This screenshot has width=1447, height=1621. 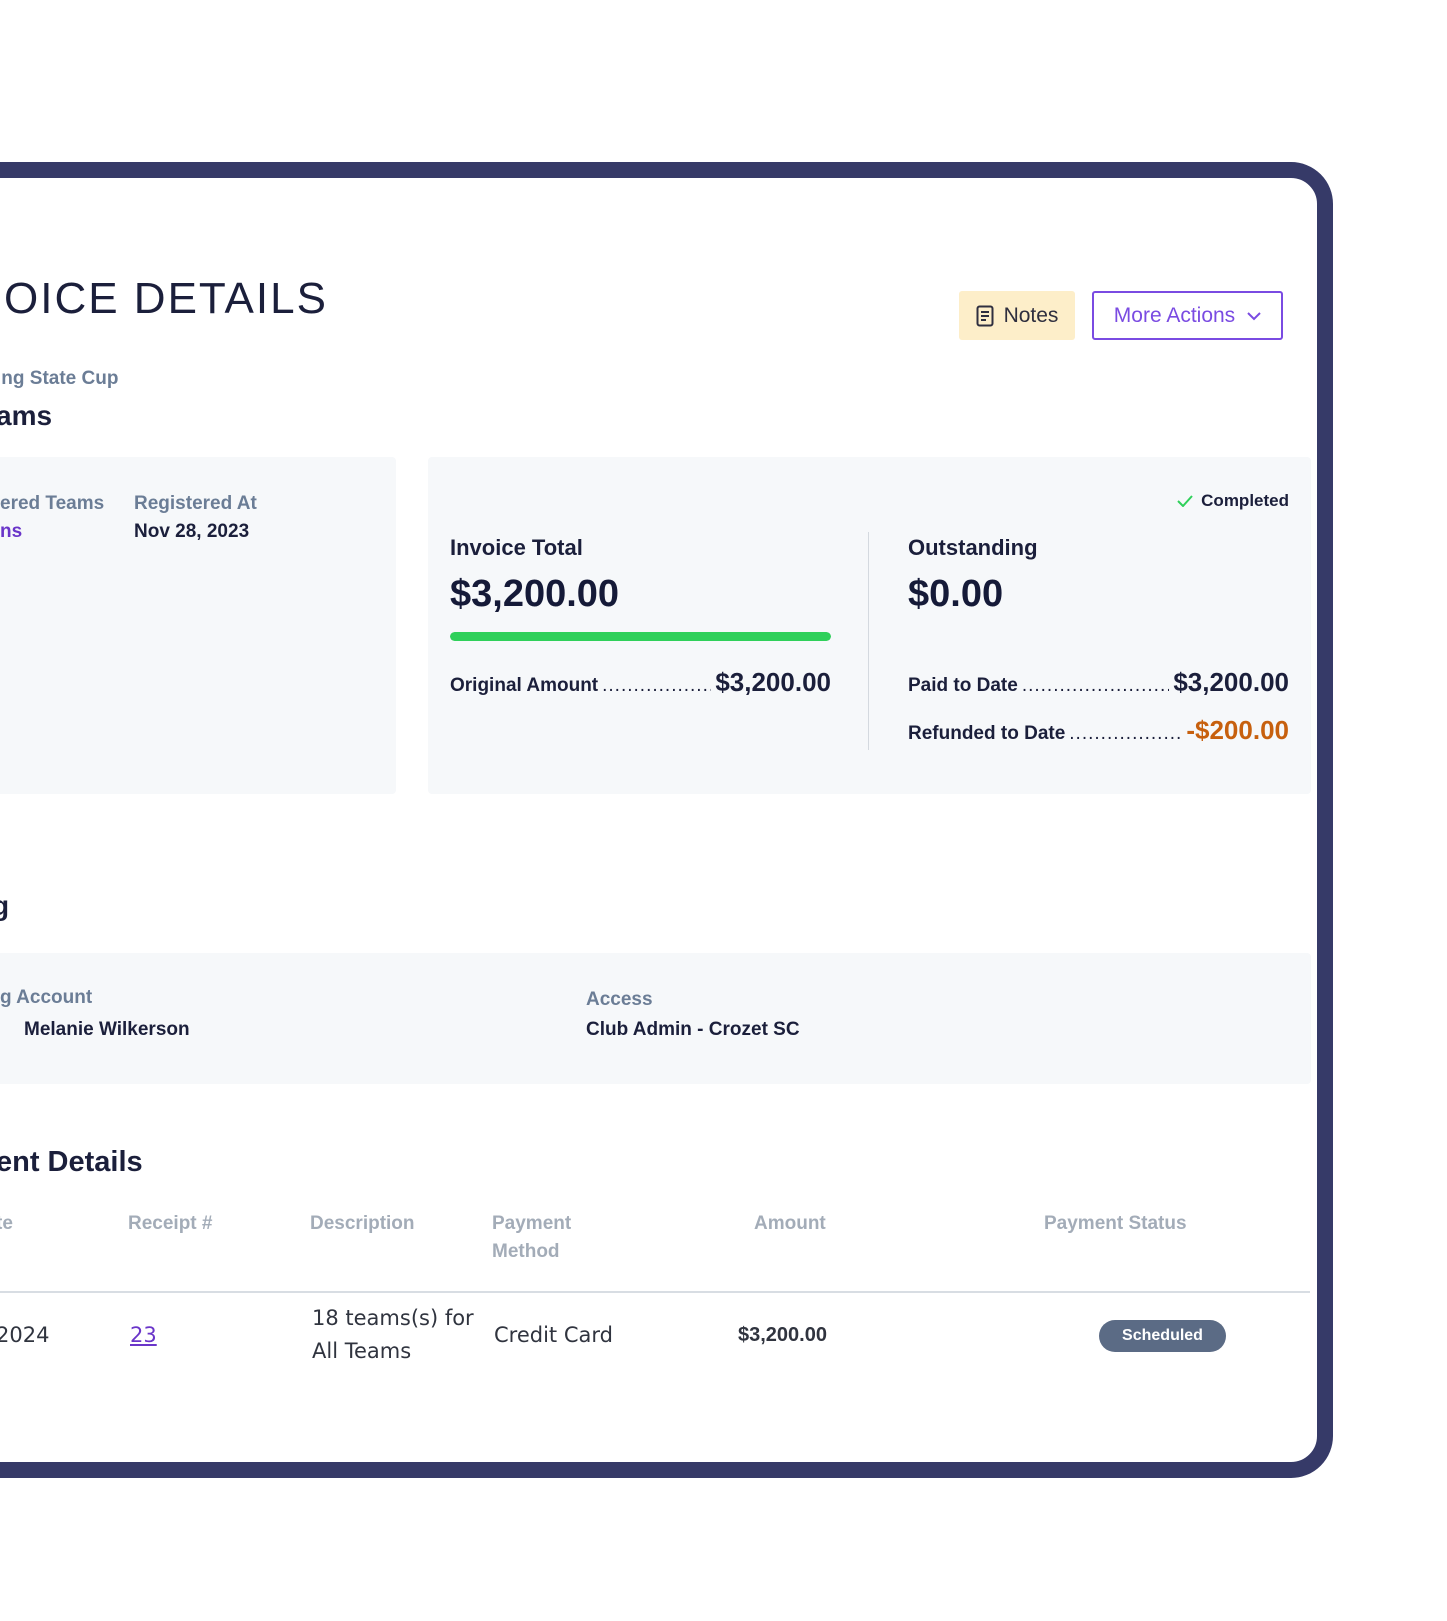 I want to click on payment-progress-fill, so click(x=640, y=636).